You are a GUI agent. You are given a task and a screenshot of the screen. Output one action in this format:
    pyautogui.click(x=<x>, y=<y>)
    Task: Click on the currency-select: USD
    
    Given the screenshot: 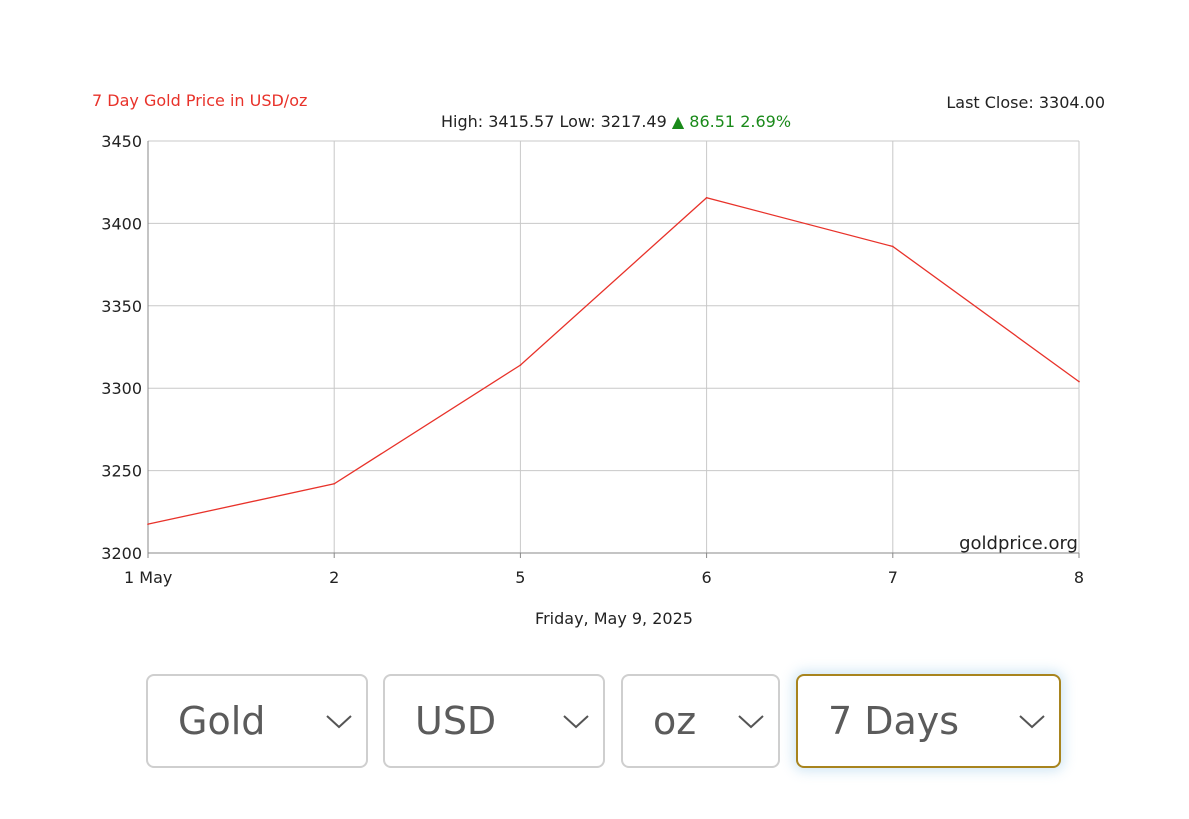 What is the action you would take?
    pyautogui.click(x=494, y=721)
    